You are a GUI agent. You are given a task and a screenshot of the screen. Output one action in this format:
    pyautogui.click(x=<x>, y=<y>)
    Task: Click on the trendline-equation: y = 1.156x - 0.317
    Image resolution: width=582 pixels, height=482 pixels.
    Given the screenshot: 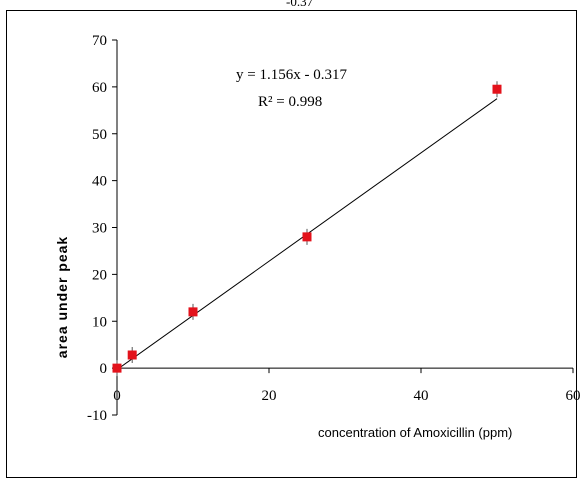 What is the action you would take?
    pyautogui.click(x=291, y=75)
    